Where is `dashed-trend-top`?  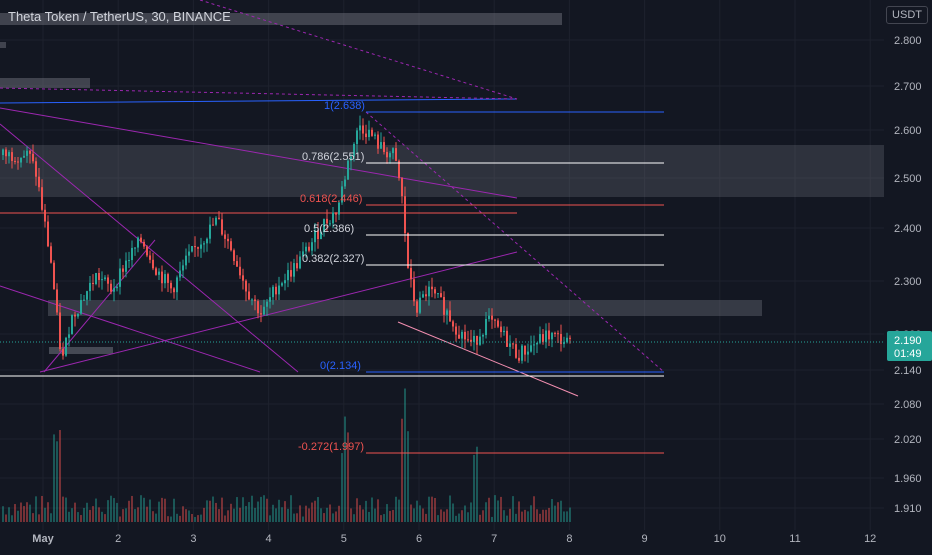
dashed-trend-top is located at coordinates (358, 50).